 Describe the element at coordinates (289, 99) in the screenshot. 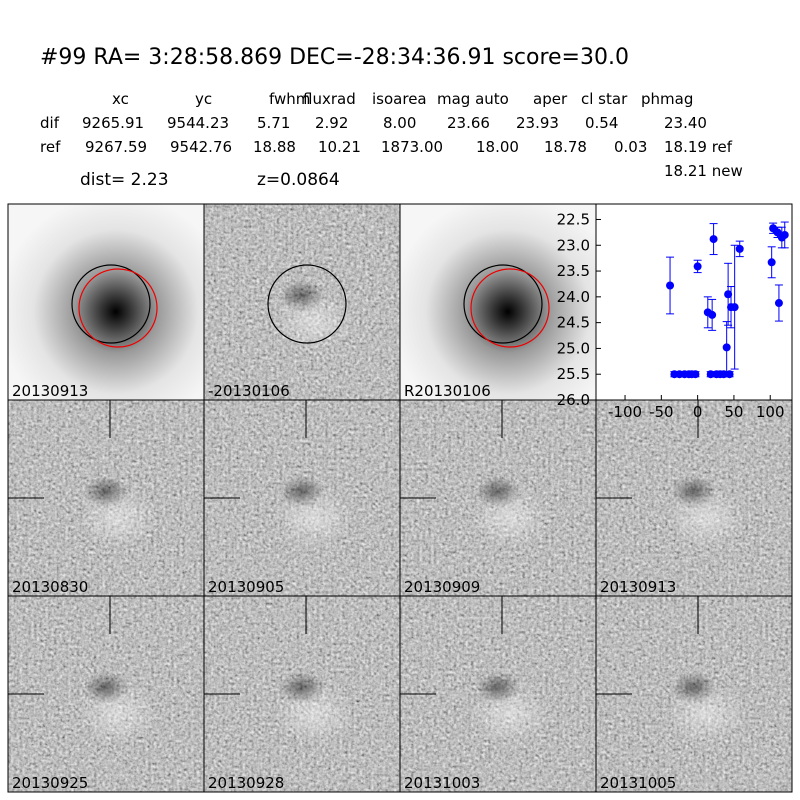

I see `column-header: fwhm` at that location.